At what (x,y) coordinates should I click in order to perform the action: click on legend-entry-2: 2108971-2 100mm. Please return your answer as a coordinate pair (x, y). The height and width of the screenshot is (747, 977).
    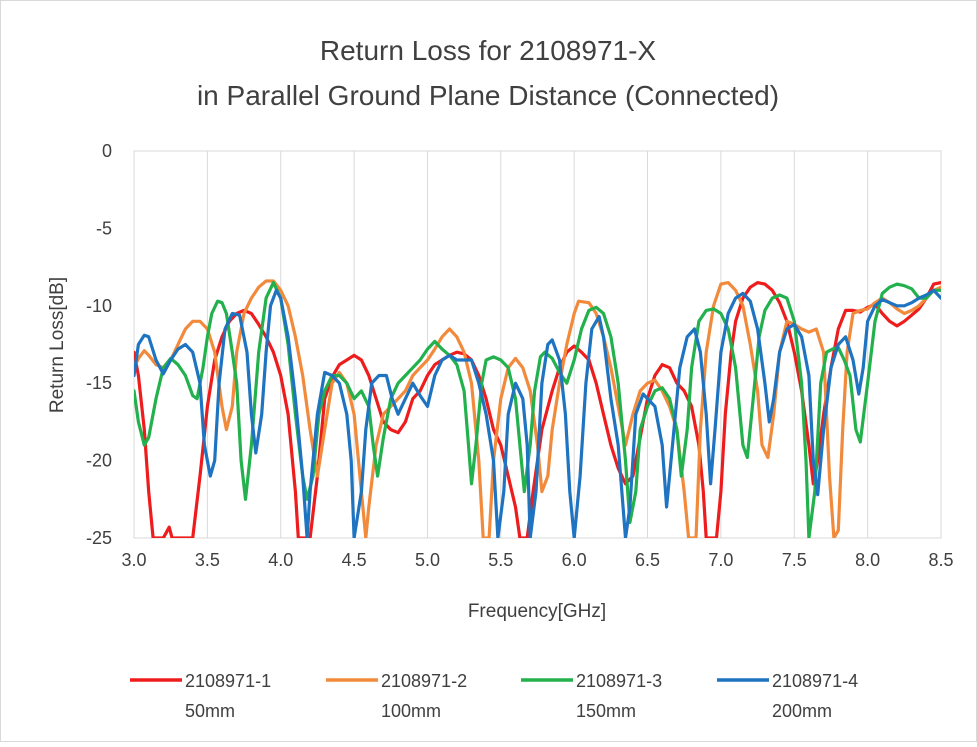
    Looking at the image, I should click on (396, 696).